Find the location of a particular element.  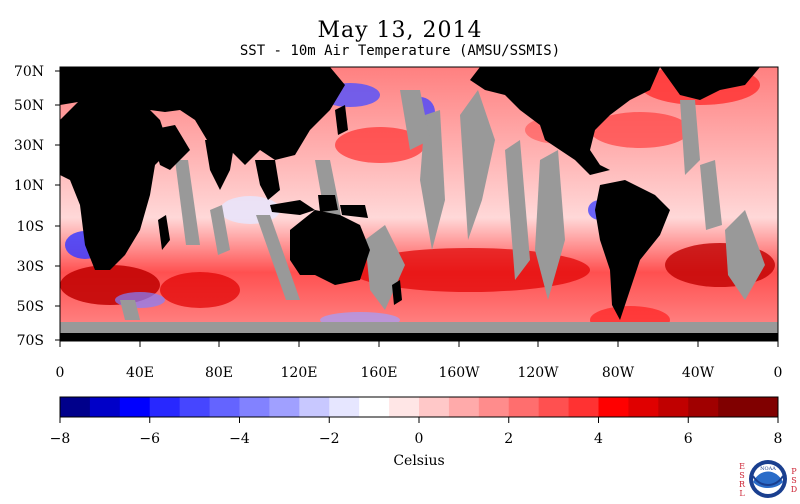

lat-label: 30S is located at coordinates (30, 267).